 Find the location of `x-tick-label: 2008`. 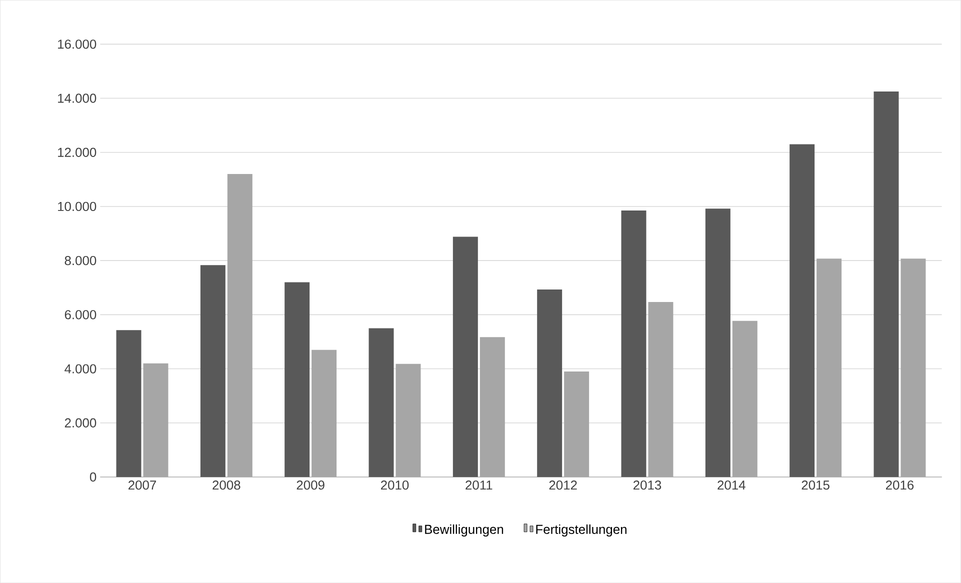

x-tick-label: 2008 is located at coordinates (226, 485).